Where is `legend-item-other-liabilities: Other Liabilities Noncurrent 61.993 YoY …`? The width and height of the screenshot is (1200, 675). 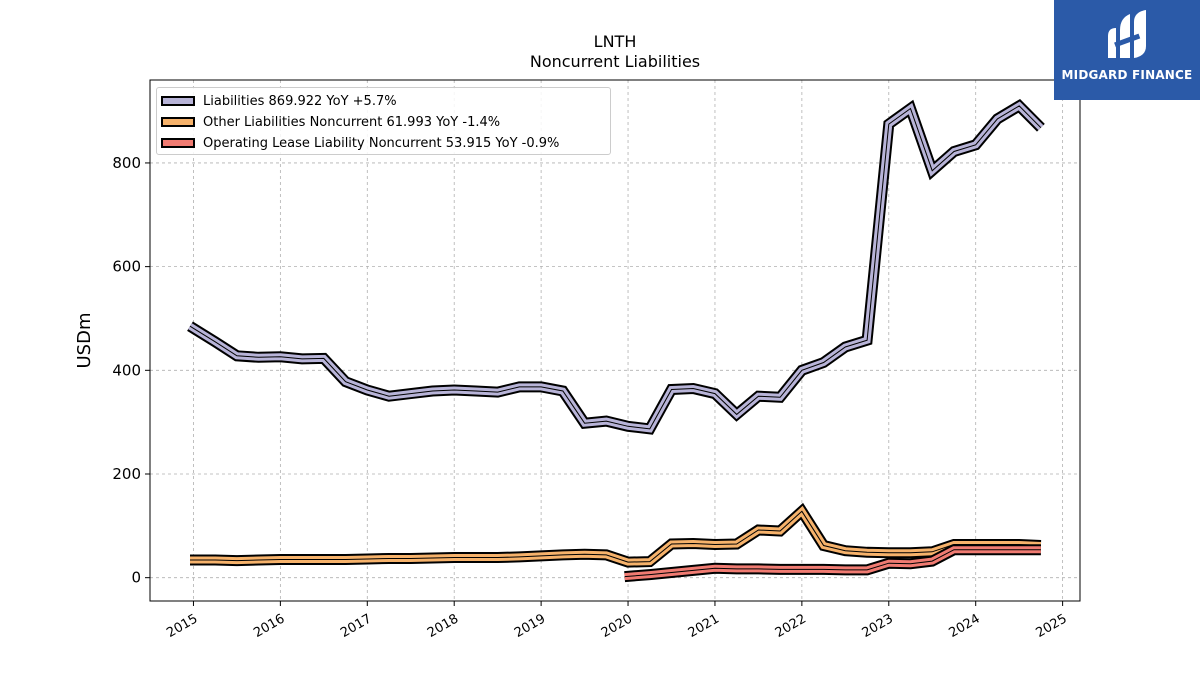
legend-item-other-liabilities: Other Liabilities Noncurrent 61.993 YoY … is located at coordinates (328, 122).